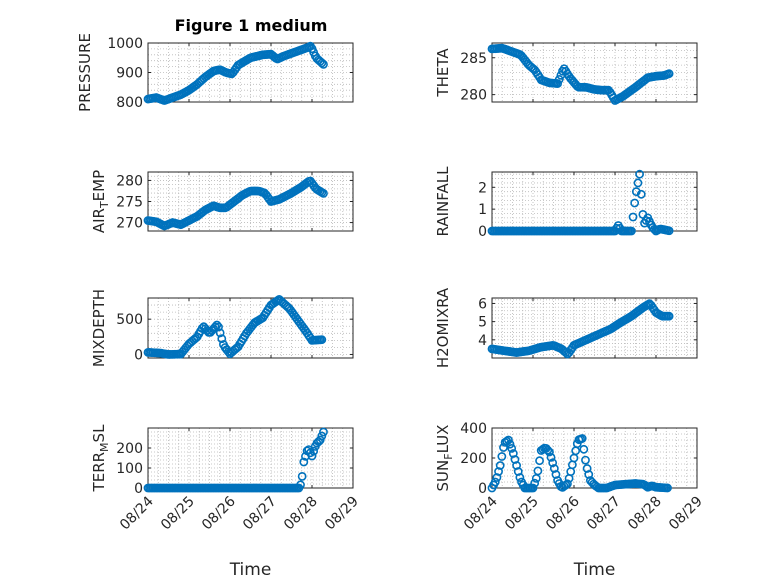  Describe the element at coordinates (129, 469) in the screenshot. I see `y-tick-label: 100` at that location.